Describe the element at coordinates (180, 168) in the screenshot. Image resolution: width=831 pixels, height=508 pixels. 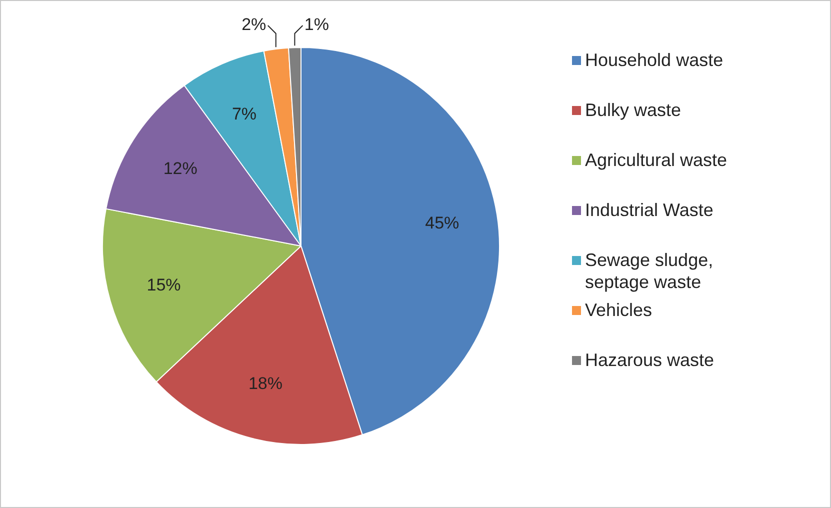
I see `data-label: 12%` at that location.